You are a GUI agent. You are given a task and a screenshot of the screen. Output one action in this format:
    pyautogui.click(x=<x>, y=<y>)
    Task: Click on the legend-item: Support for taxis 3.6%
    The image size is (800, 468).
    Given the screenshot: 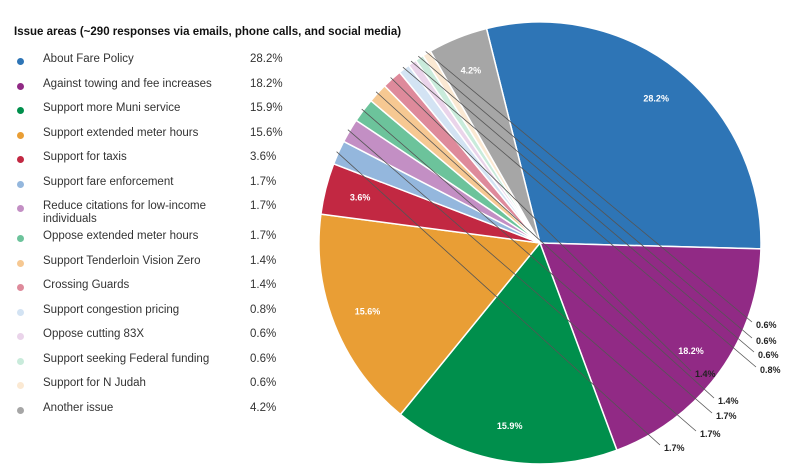 What is the action you would take?
    pyautogui.click(x=159, y=161)
    